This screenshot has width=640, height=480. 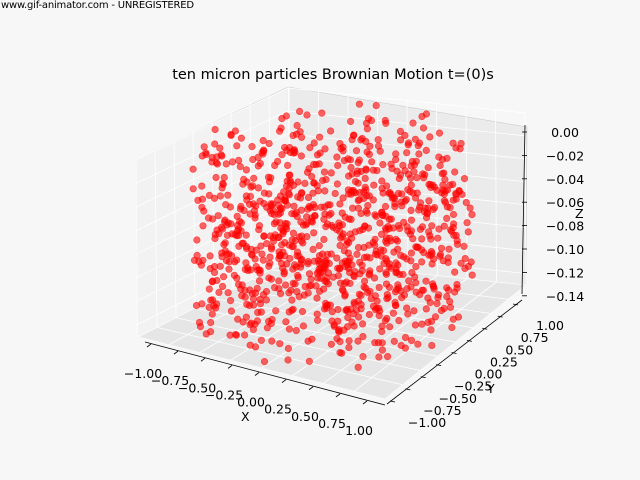 I want to click on z-tick-label: −0.12, so click(x=565, y=272).